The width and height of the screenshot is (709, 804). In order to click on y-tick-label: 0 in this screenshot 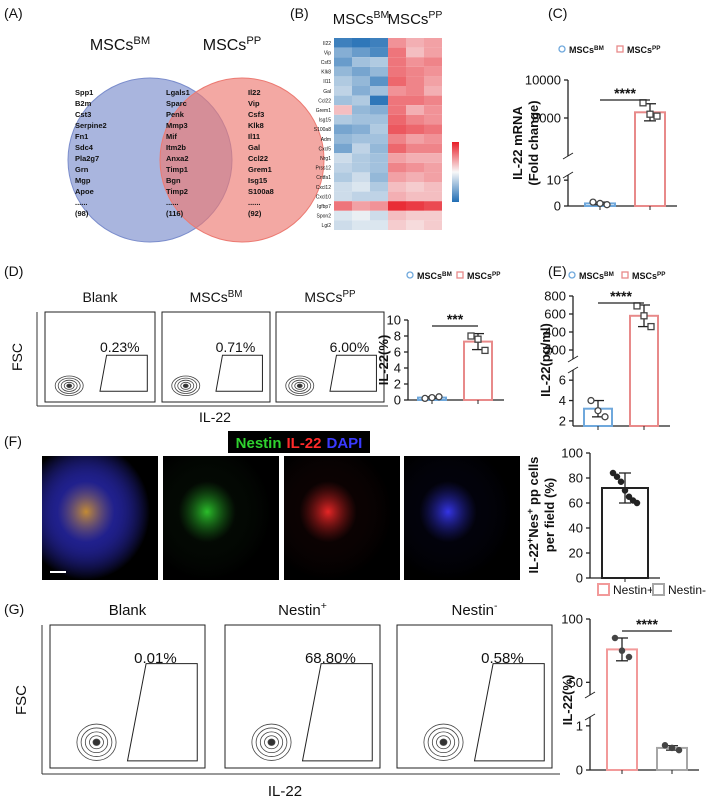, I will do `click(579, 578)`.